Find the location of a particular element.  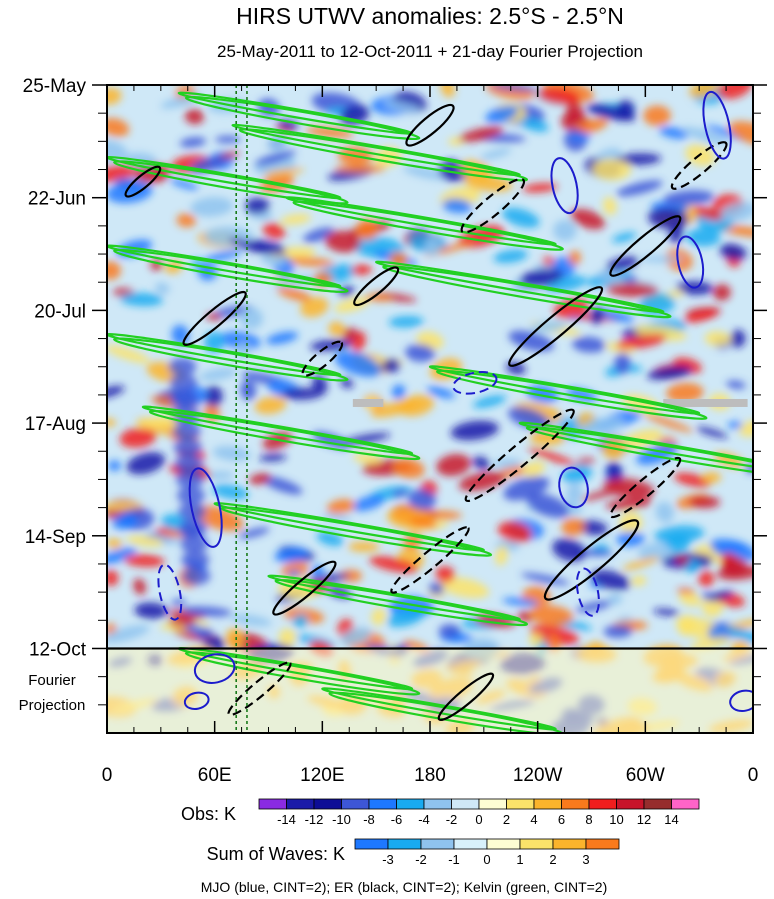

colorbar-tick-label: -6 is located at coordinates (397, 819).